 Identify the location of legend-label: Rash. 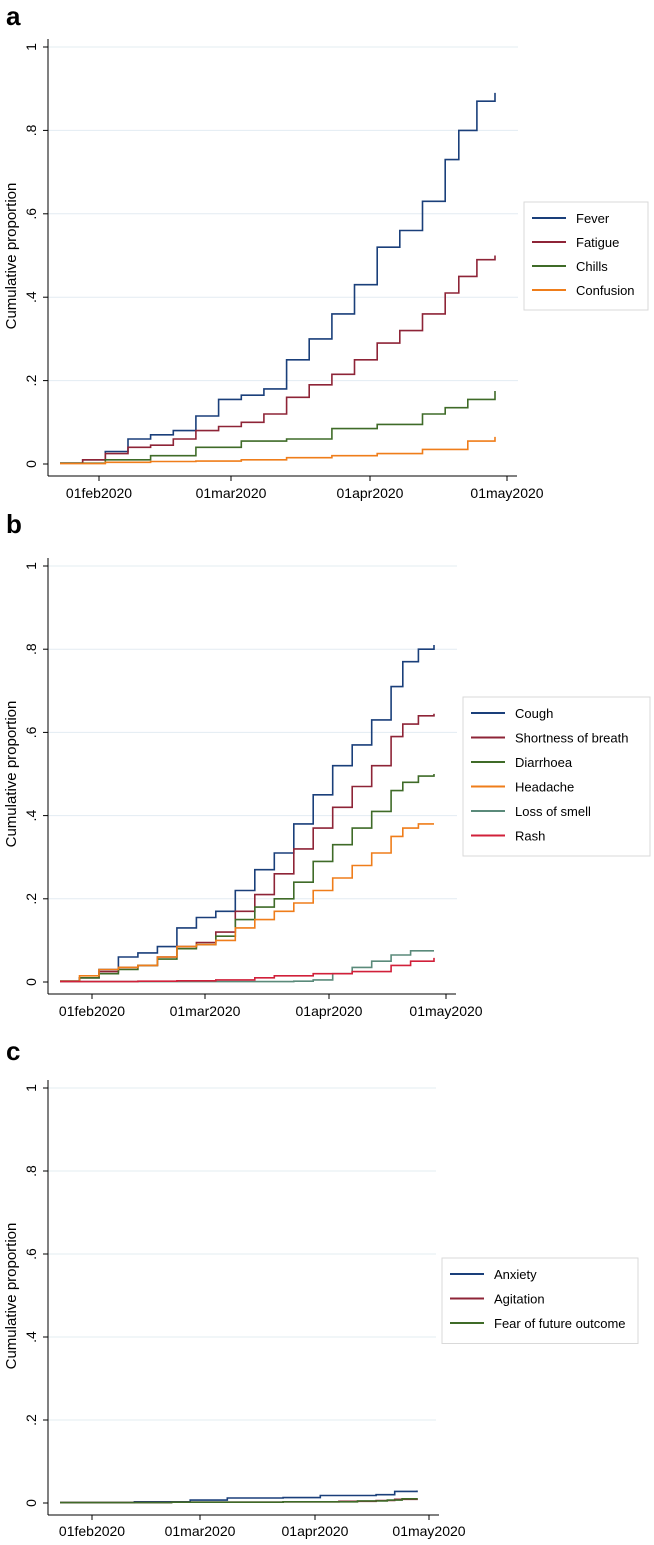
(530, 836).